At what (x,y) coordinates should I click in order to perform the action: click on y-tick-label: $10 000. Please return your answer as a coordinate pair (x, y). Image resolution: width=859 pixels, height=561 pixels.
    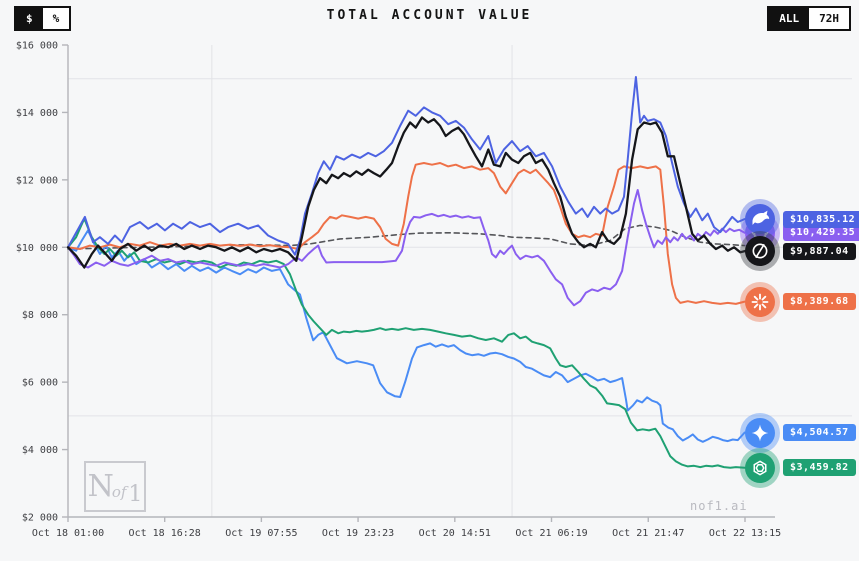
    Looking at the image, I should click on (37, 248).